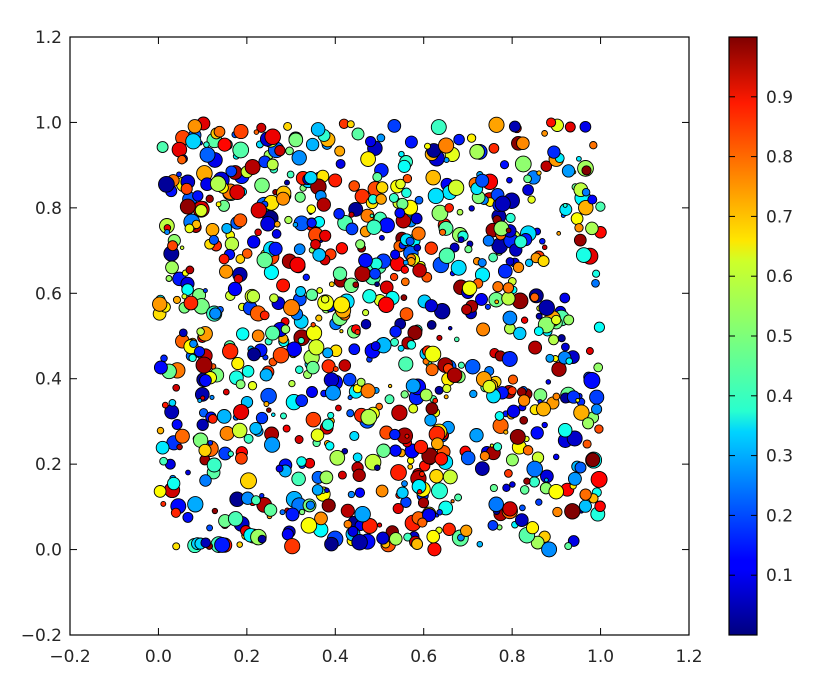 The width and height of the screenshot is (820, 687). Describe the element at coordinates (48, 294) in the screenshot. I see `y-tick-label: 0.6` at that location.